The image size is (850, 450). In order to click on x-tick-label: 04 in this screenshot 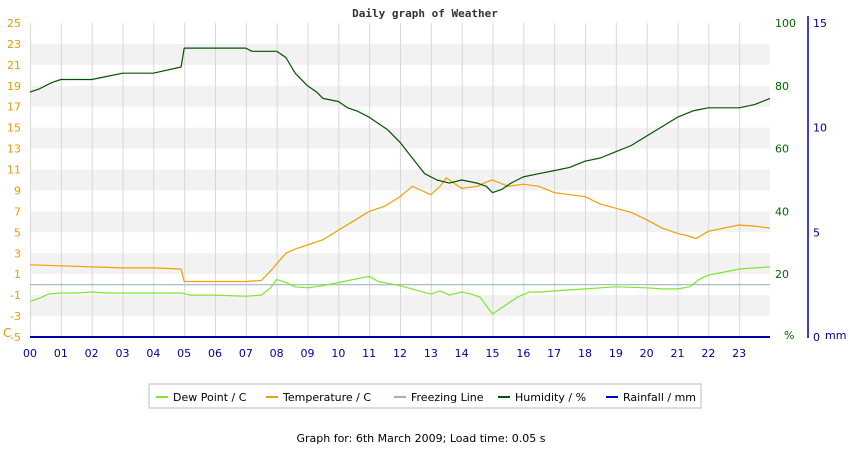, I will do `click(153, 353)`.